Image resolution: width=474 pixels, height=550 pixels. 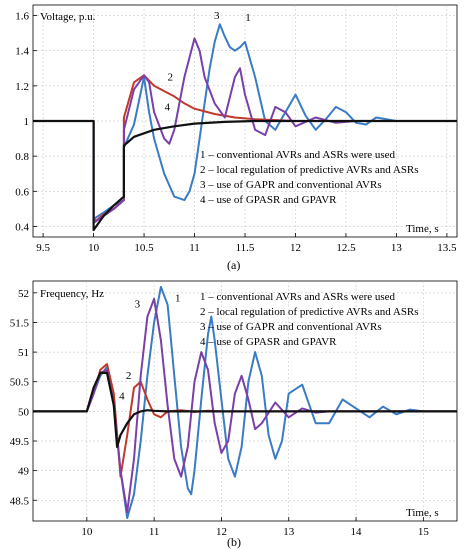 I want to click on voltage-xtick-label: 9.5, so click(x=43, y=248).